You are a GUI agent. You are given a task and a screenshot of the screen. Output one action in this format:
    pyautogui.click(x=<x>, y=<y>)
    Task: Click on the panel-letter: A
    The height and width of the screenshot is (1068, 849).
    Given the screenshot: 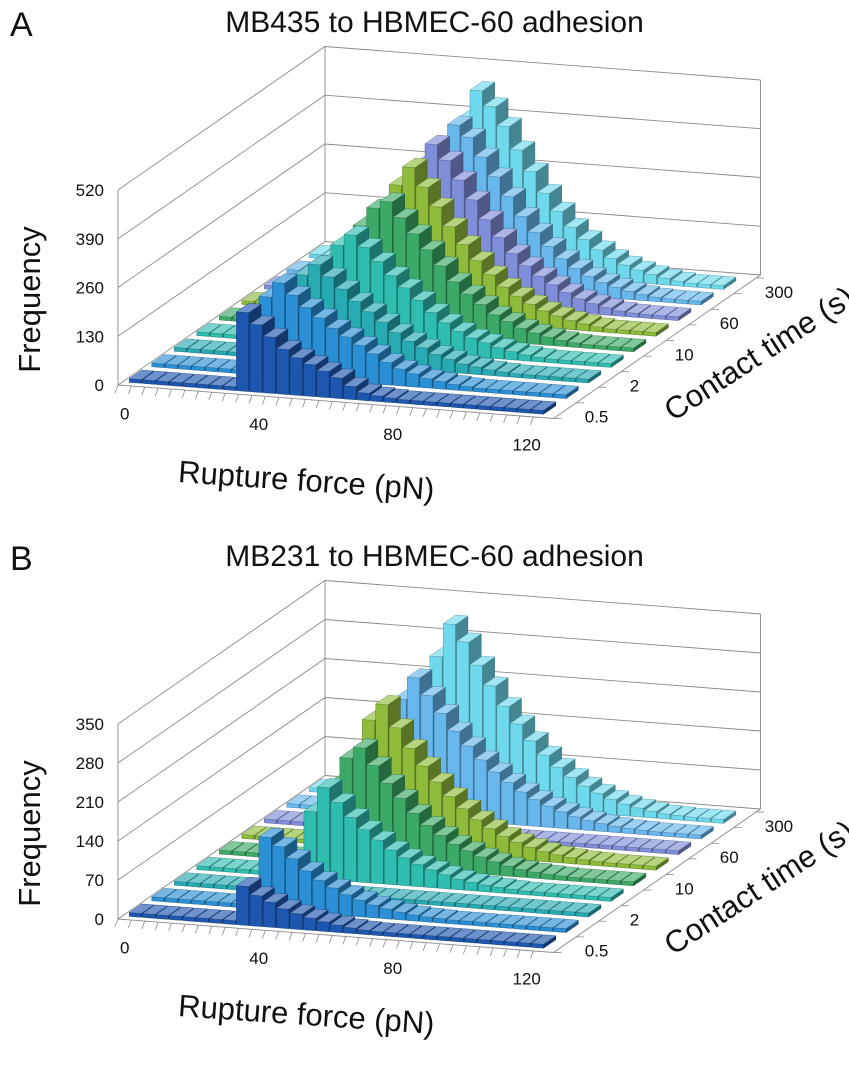 What is the action you would take?
    pyautogui.click(x=21, y=25)
    